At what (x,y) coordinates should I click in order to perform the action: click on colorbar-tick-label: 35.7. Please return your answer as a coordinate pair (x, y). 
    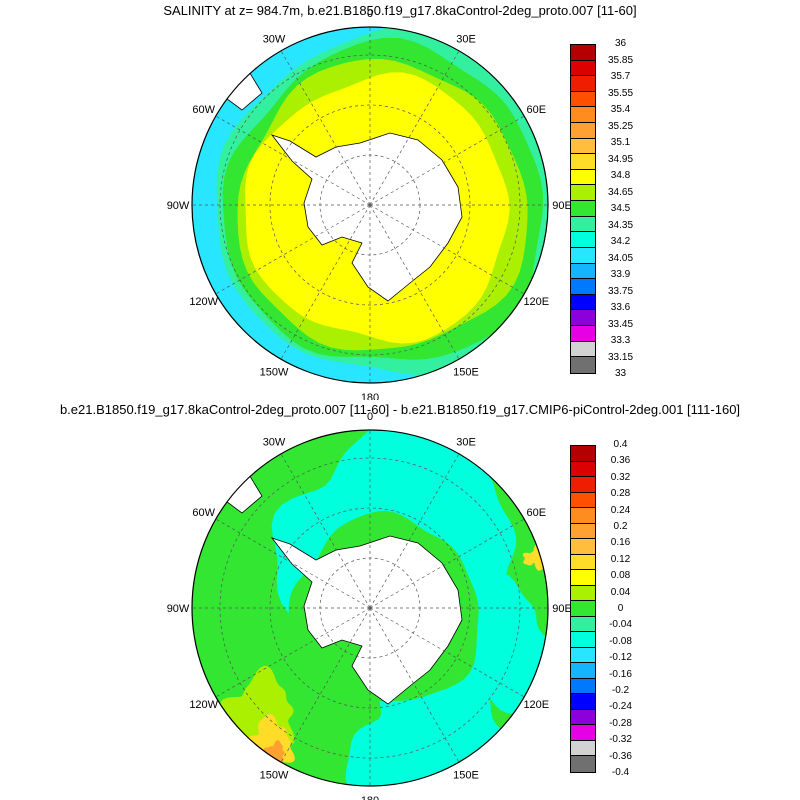
    Looking at the image, I should click on (620, 76).